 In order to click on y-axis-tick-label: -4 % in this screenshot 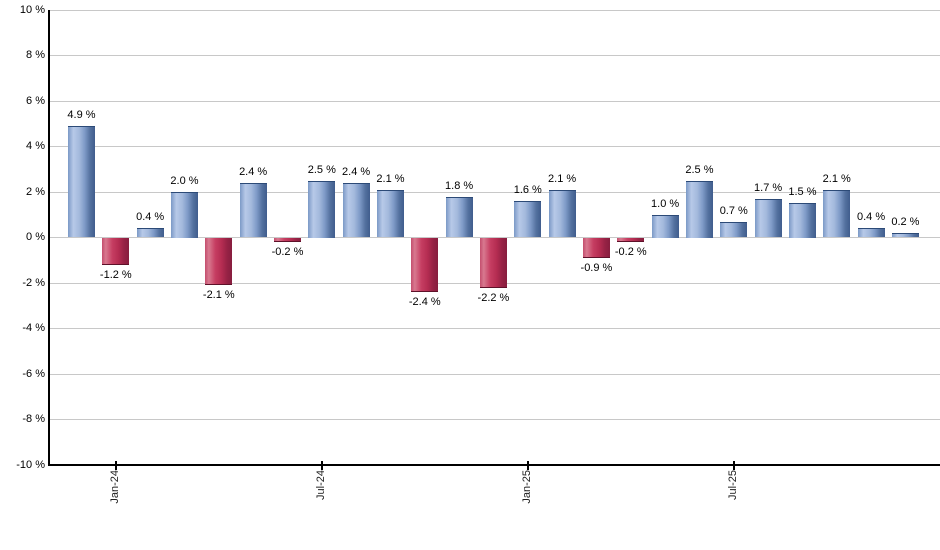, I will do `click(33, 328)`.